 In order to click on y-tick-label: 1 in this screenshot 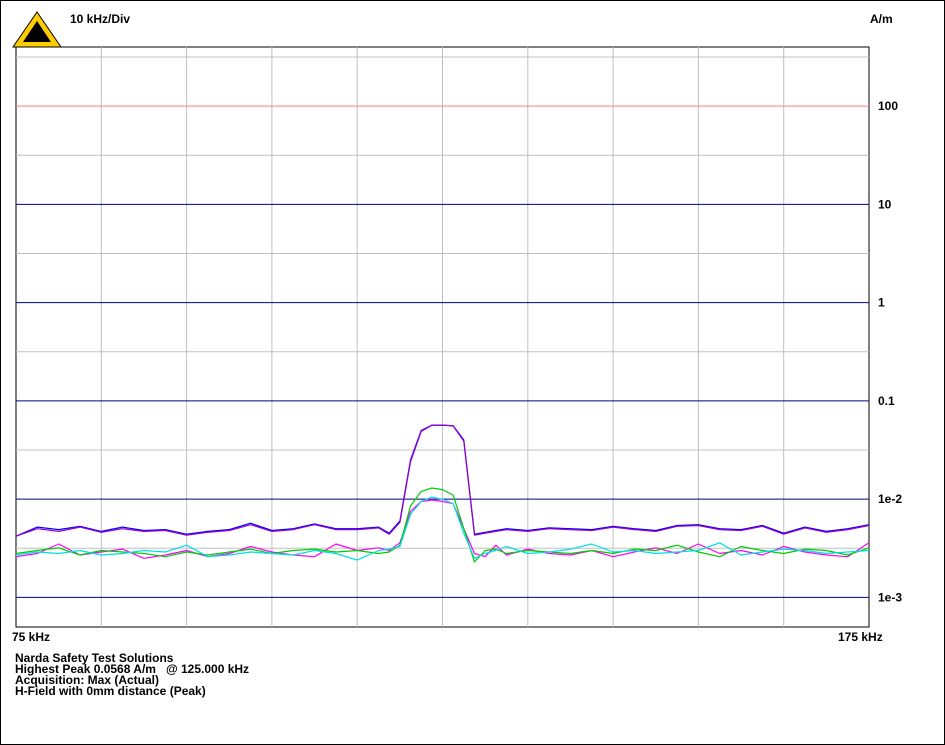, I will do `click(881, 303)`.